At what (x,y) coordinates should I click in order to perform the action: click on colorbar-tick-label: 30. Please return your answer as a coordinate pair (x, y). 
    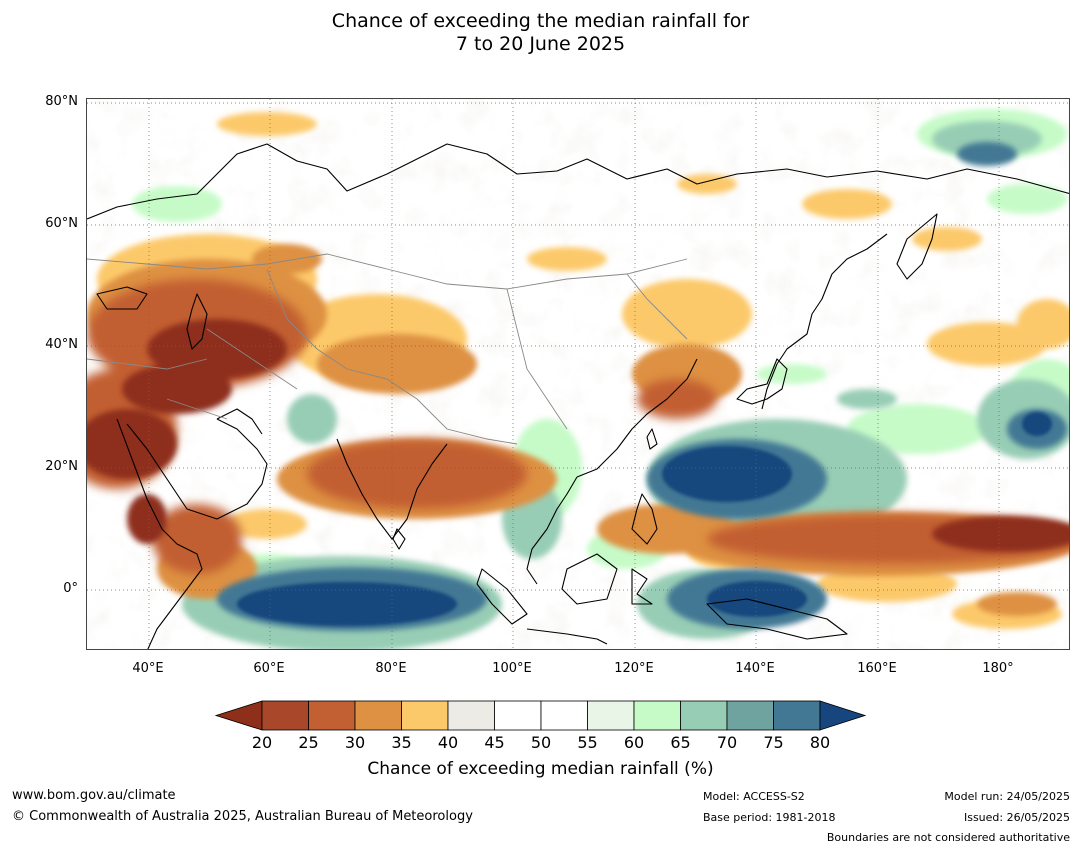
    Looking at the image, I should click on (355, 742).